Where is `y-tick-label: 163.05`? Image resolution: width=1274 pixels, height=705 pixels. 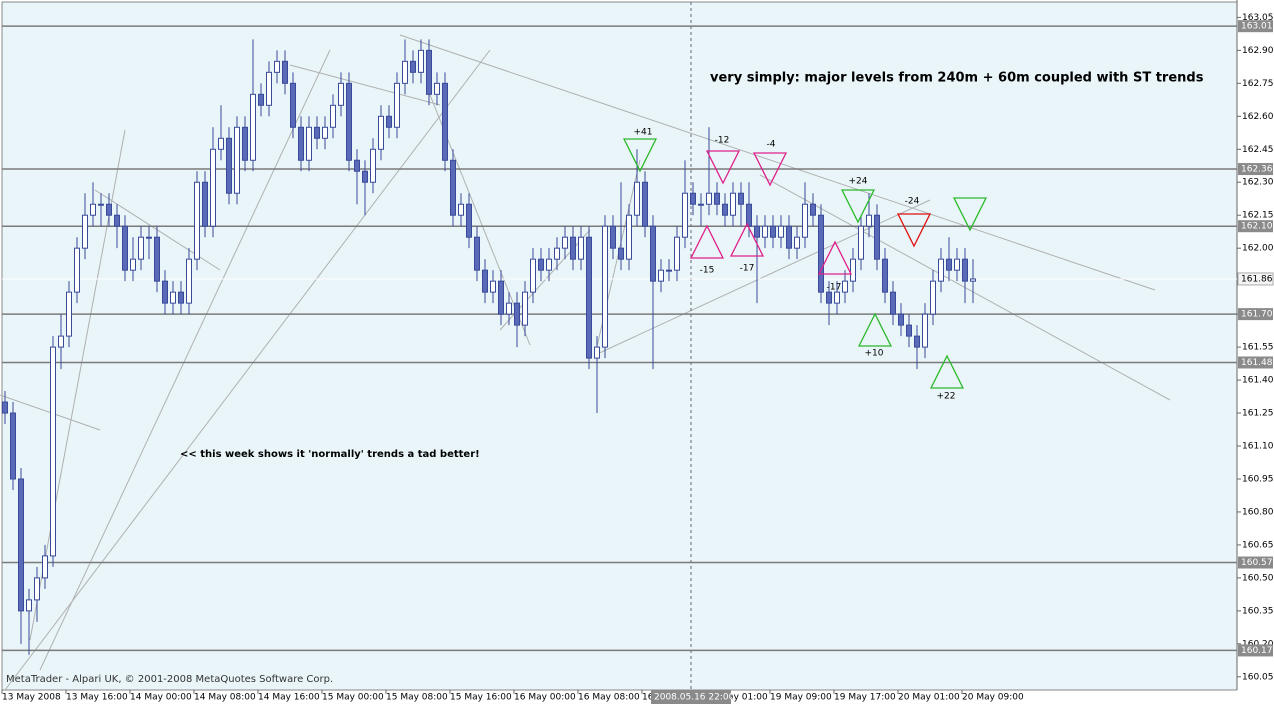
y-tick-label: 163.05 is located at coordinates (1258, 18).